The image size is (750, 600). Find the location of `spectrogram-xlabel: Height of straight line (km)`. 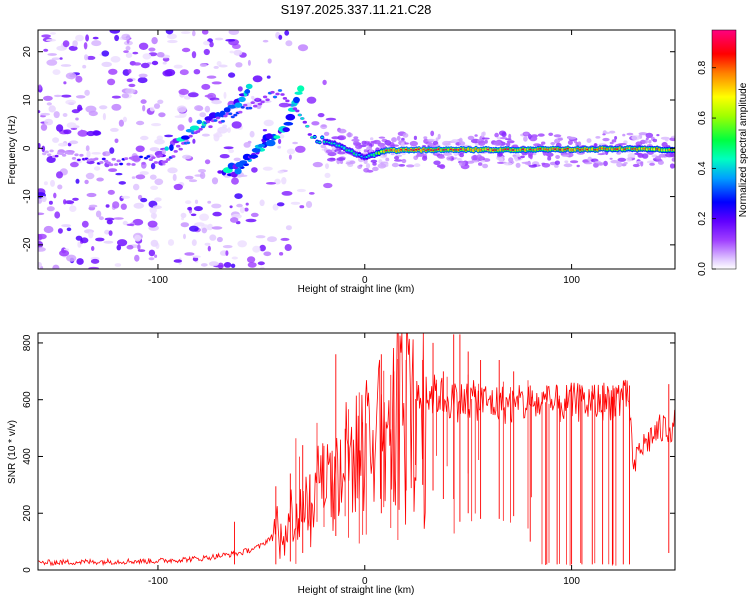

spectrogram-xlabel: Height of straight line (km) is located at coordinates (356, 289).